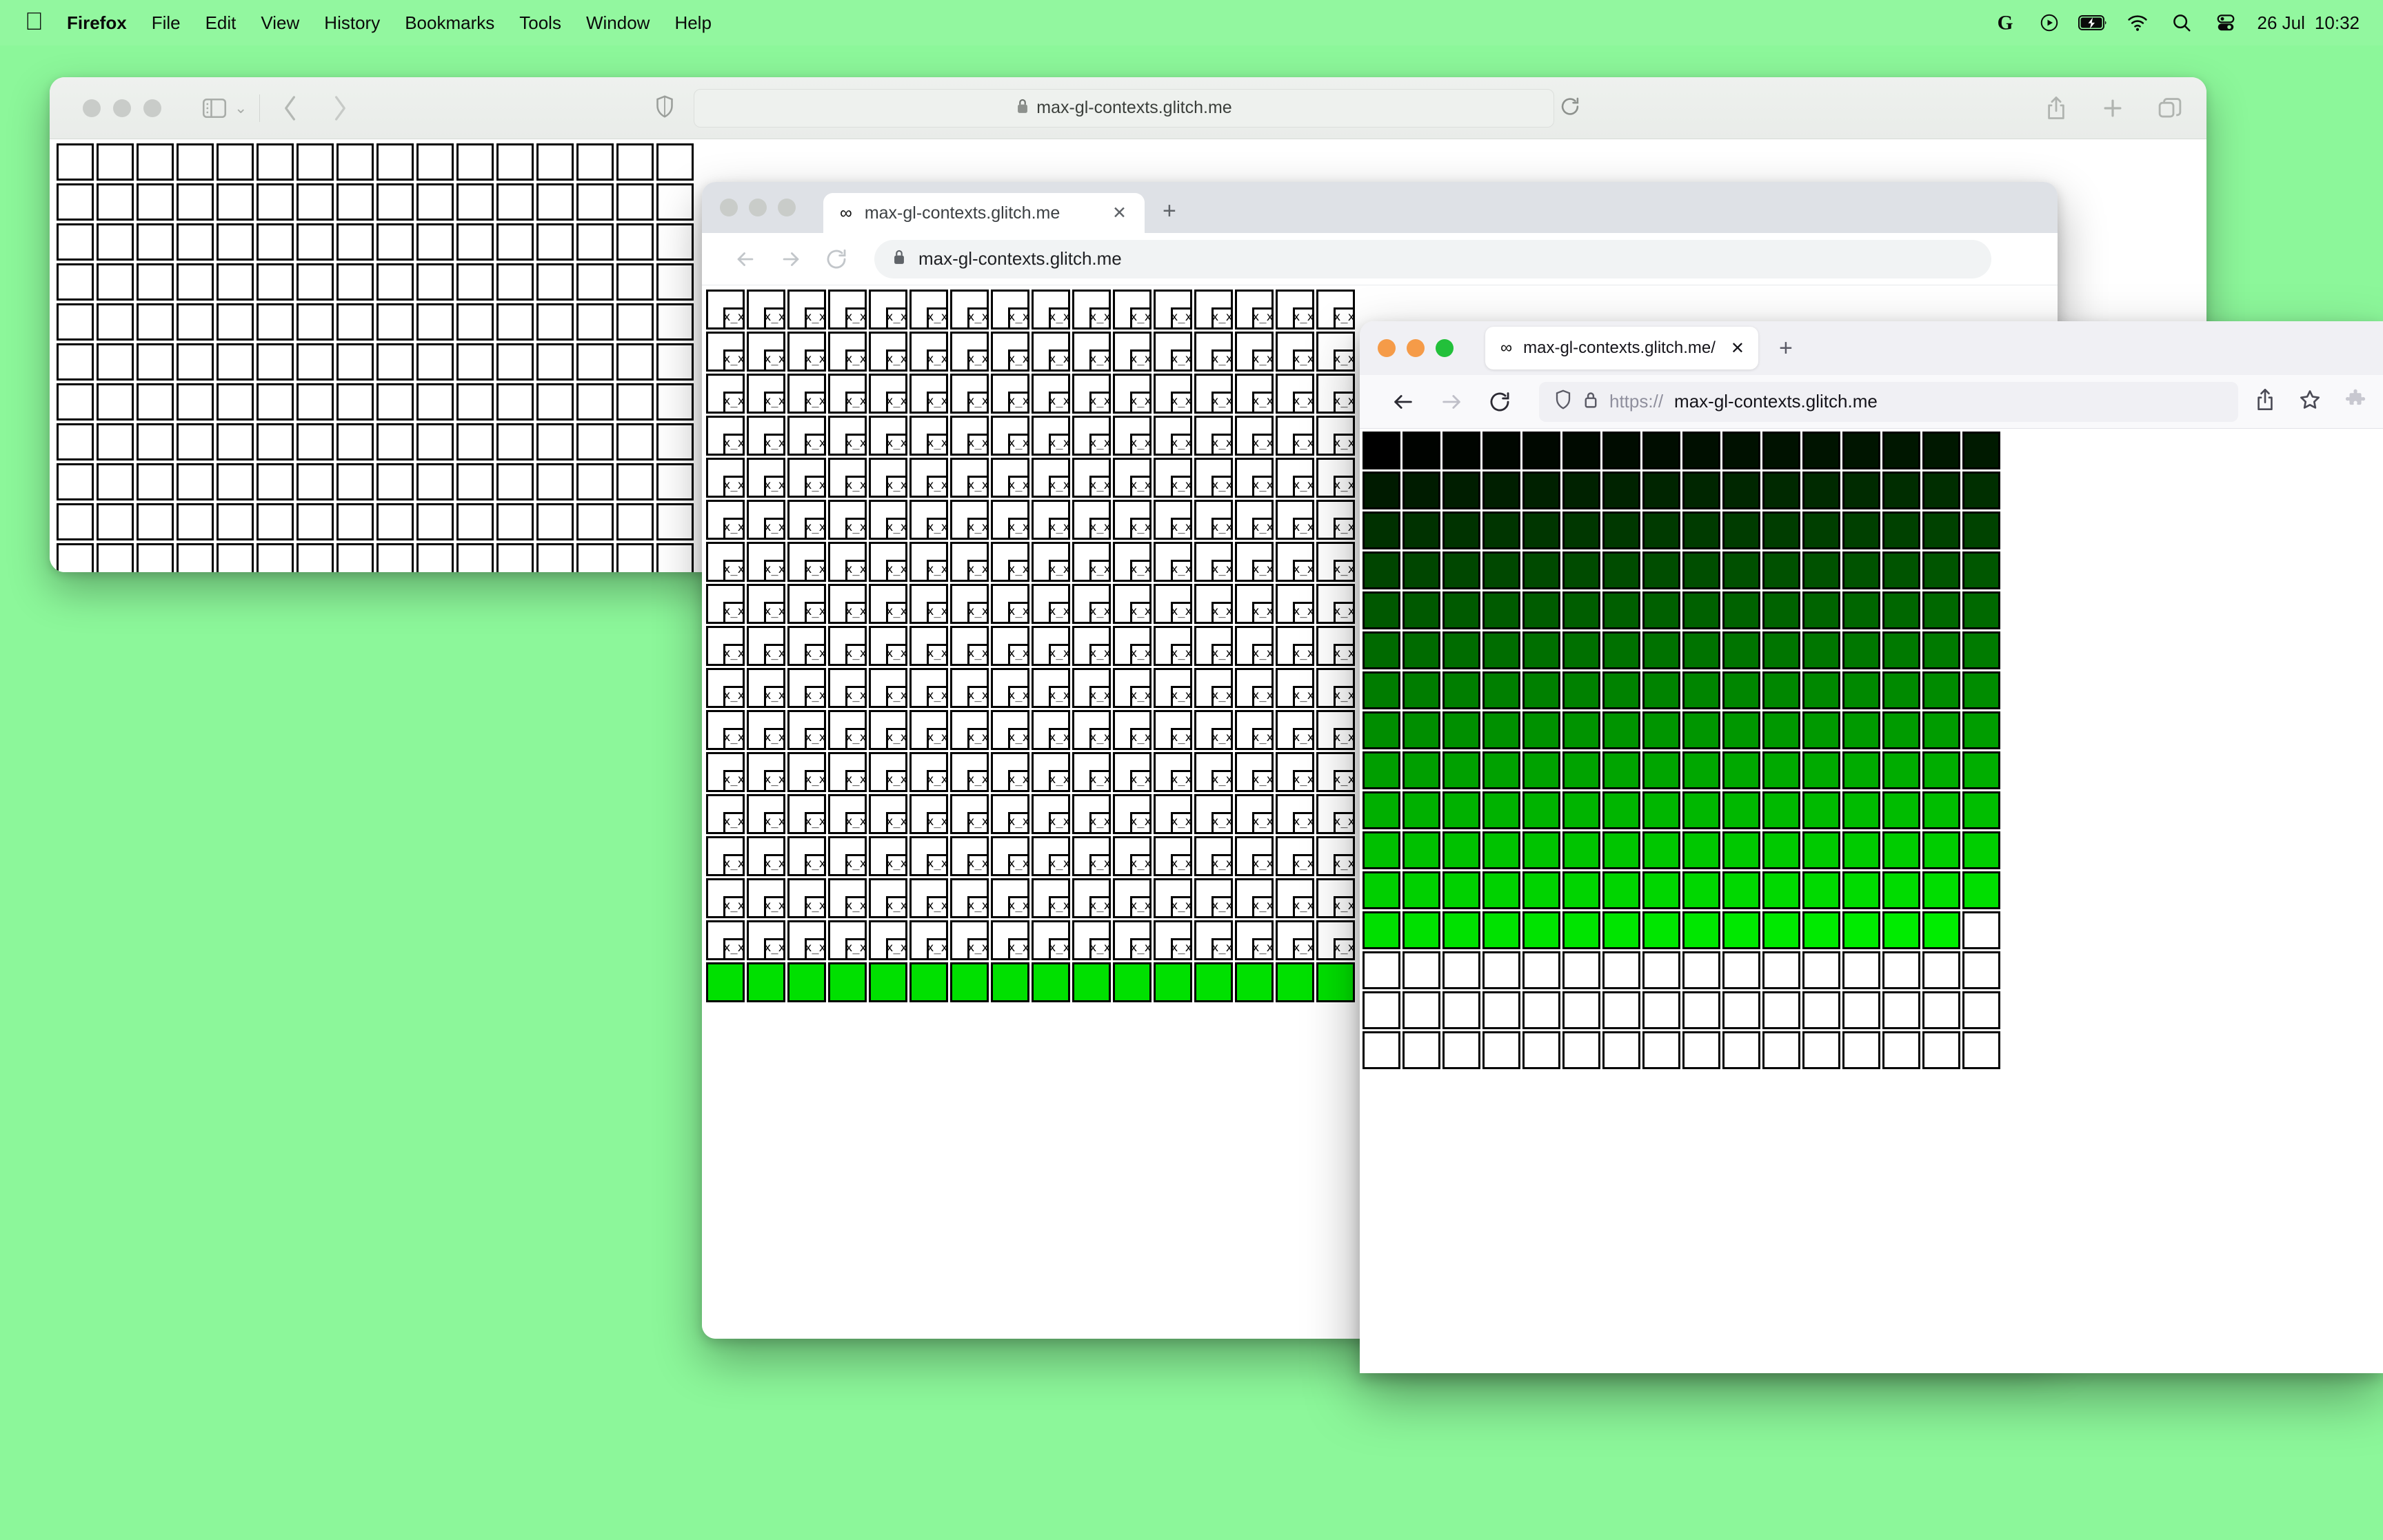 The image size is (2383, 1540). I want to click on menu-item-tools: Tools, so click(531, 22).